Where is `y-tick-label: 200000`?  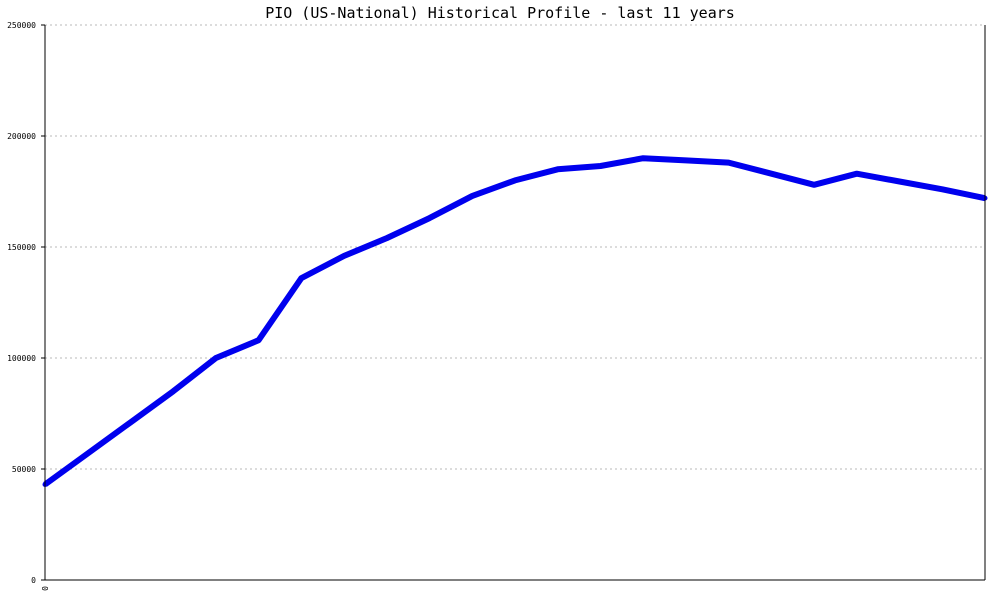 y-tick-label: 200000 is located at coordinates (21, 136).